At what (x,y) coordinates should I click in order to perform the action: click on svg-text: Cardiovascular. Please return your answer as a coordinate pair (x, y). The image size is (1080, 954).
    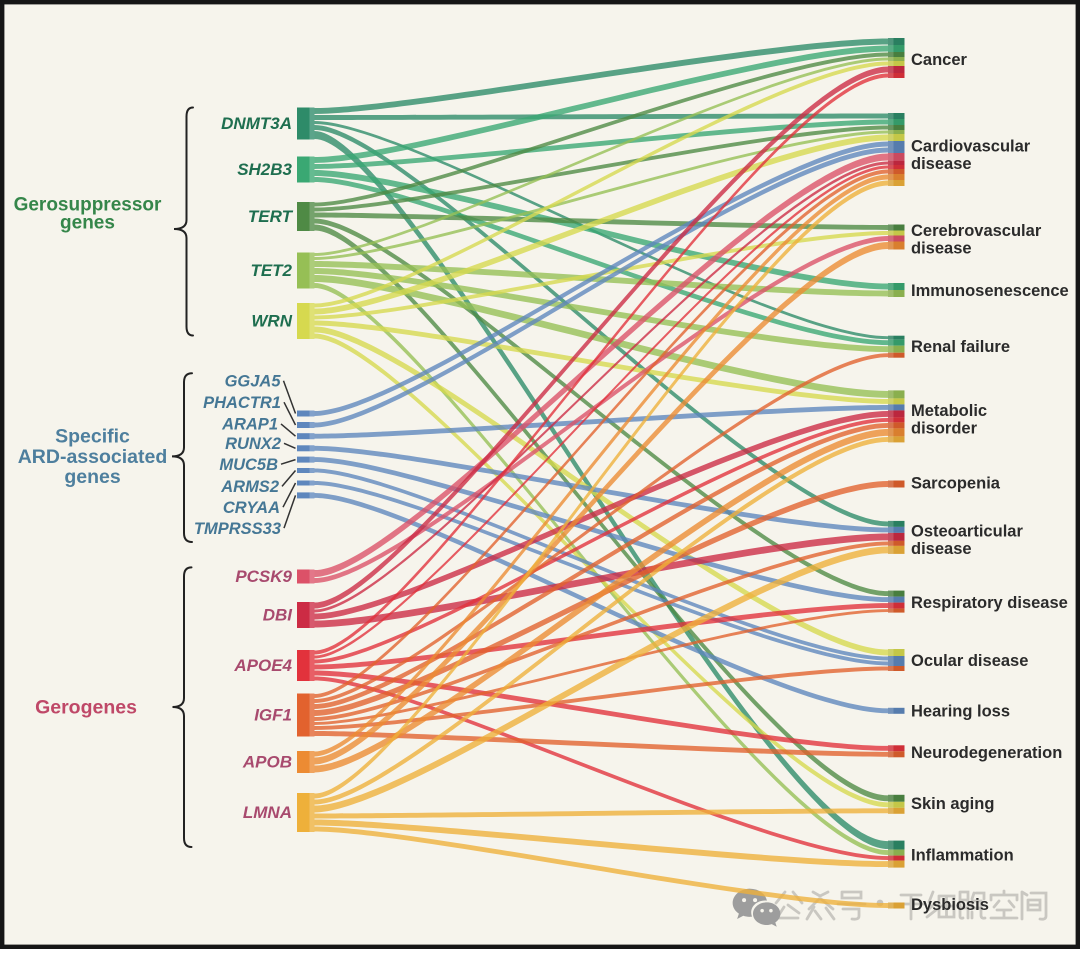
    Looking at the image, I should click on (971, 147).